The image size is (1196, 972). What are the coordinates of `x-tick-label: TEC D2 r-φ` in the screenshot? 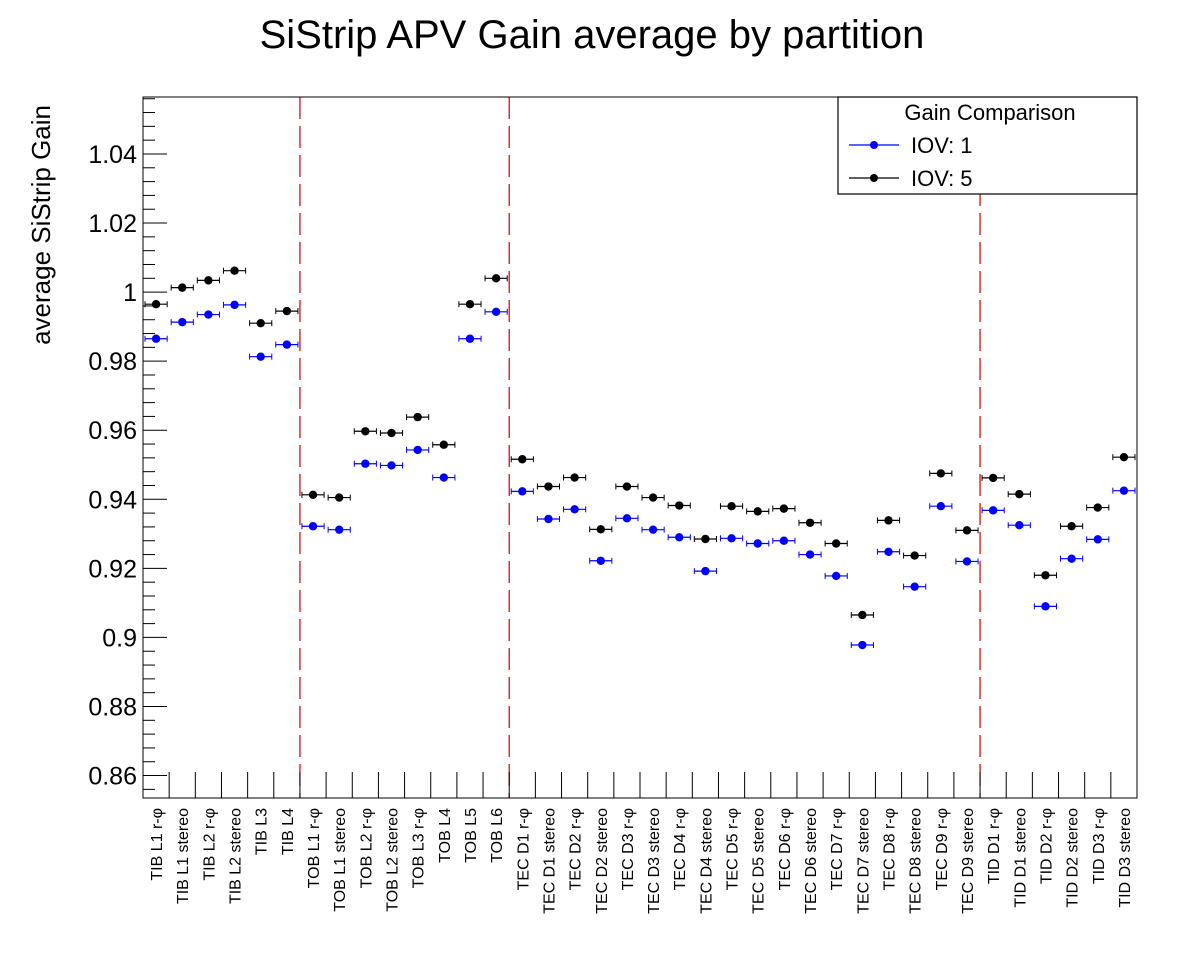 It's located at (576, 849).